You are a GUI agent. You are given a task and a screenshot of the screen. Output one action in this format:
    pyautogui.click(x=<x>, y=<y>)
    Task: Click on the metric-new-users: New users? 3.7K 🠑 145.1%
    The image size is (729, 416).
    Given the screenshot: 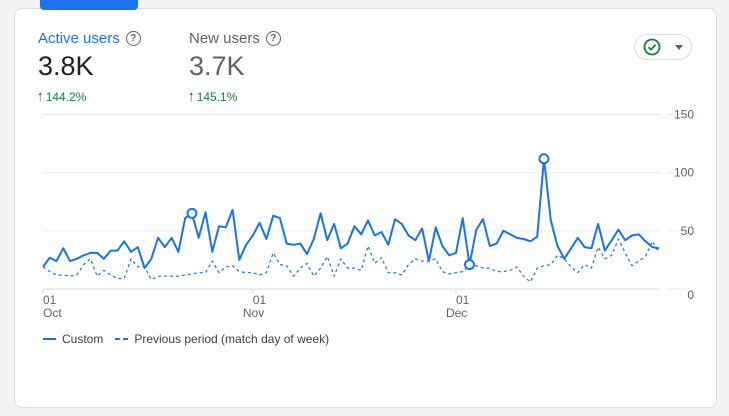 What is the action you would take?
    pyautogui.click(x=235, y=69)
    